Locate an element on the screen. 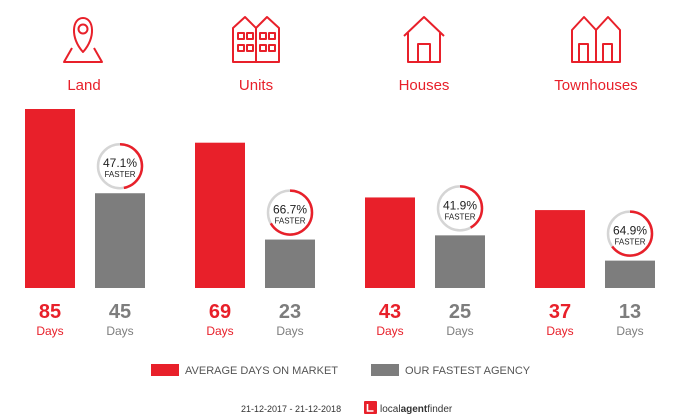  unit-fastest-townhouses: Days is located at coordinates (629, 331).